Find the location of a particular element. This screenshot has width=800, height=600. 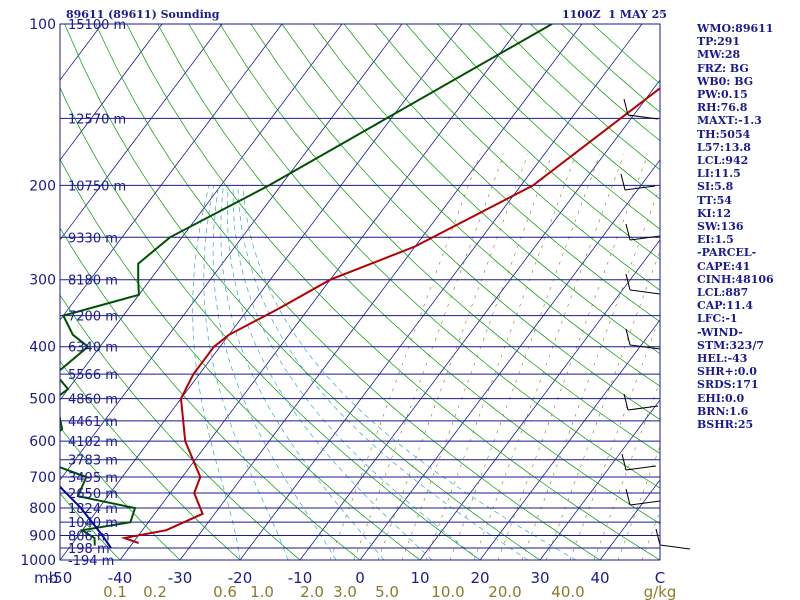

index-line: MW:28 is located at coordinates (719, 55).